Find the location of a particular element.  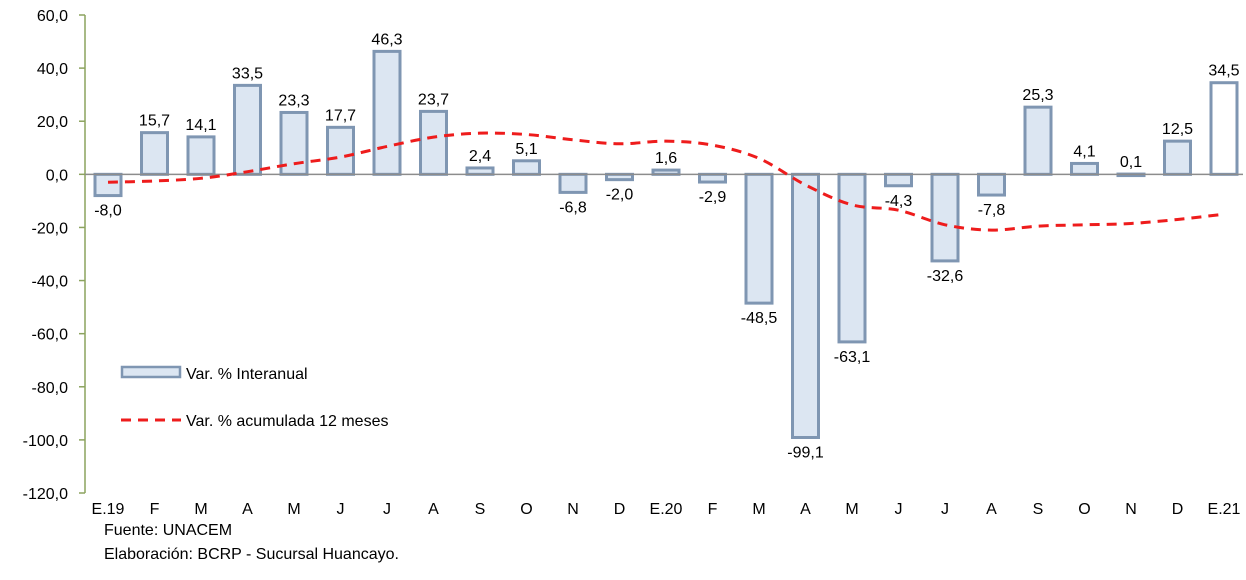

data-label: 4,1 is located at coordinates (1084, 151).